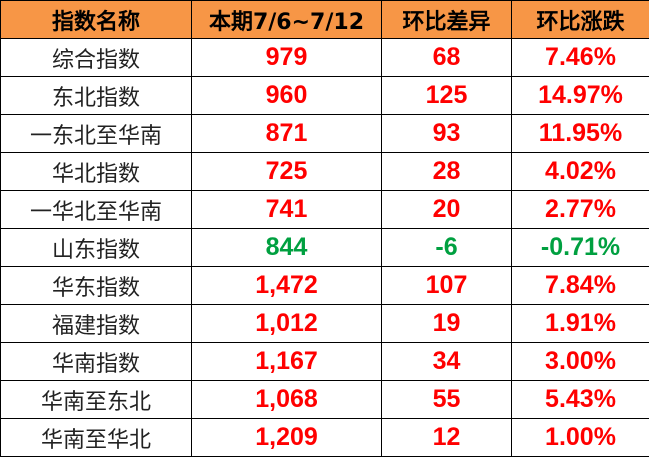 The width and height of the screenshot is (649, 457). What do you see at coordinates (286, 437) in the screenshot?
I see `current-cell: 1,209` at bounding box center [286, 437].